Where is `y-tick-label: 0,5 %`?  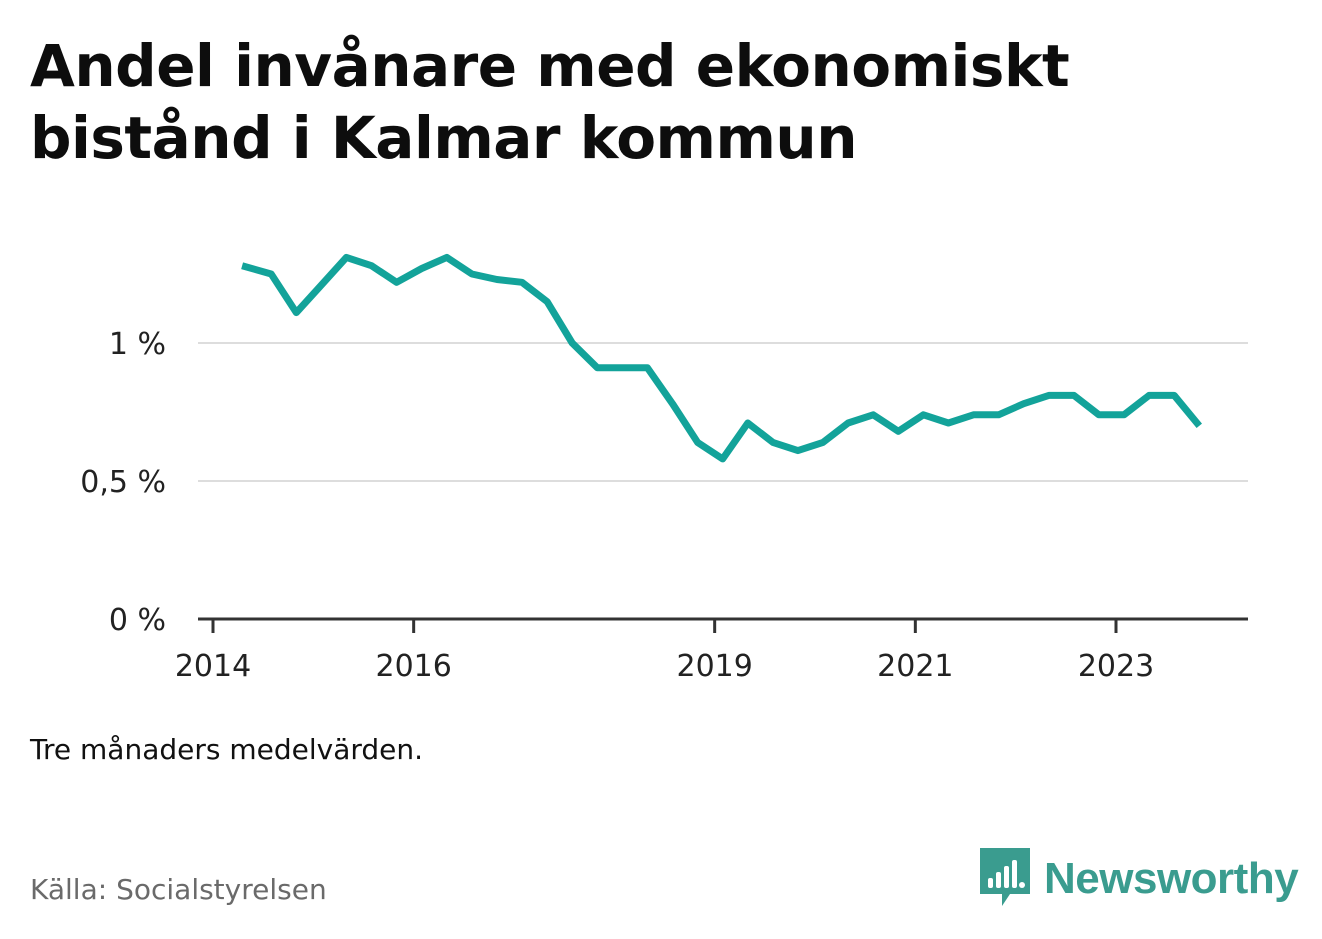
y-tick-label: 0,5 % is located at coordinates (123, 482).